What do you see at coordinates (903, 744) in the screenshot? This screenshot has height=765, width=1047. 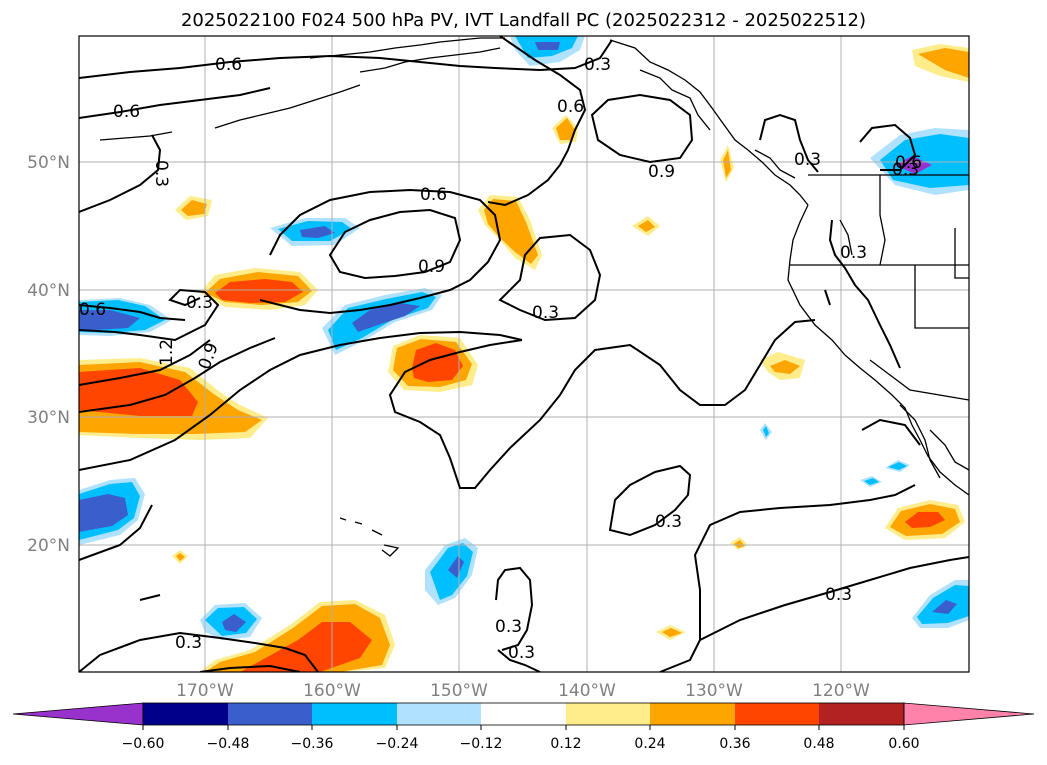 I see `colorbar-tick: 0.60` at bounding box center [903, 744].